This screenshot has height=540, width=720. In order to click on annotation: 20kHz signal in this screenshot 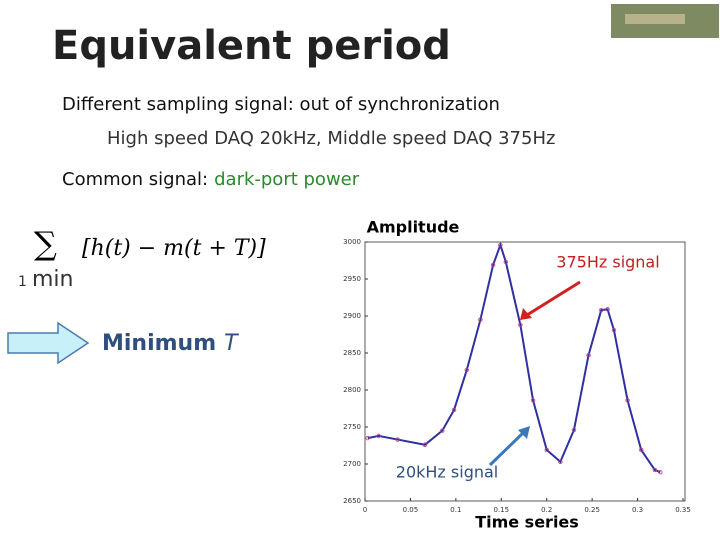, I will do `click(447, 472)`.